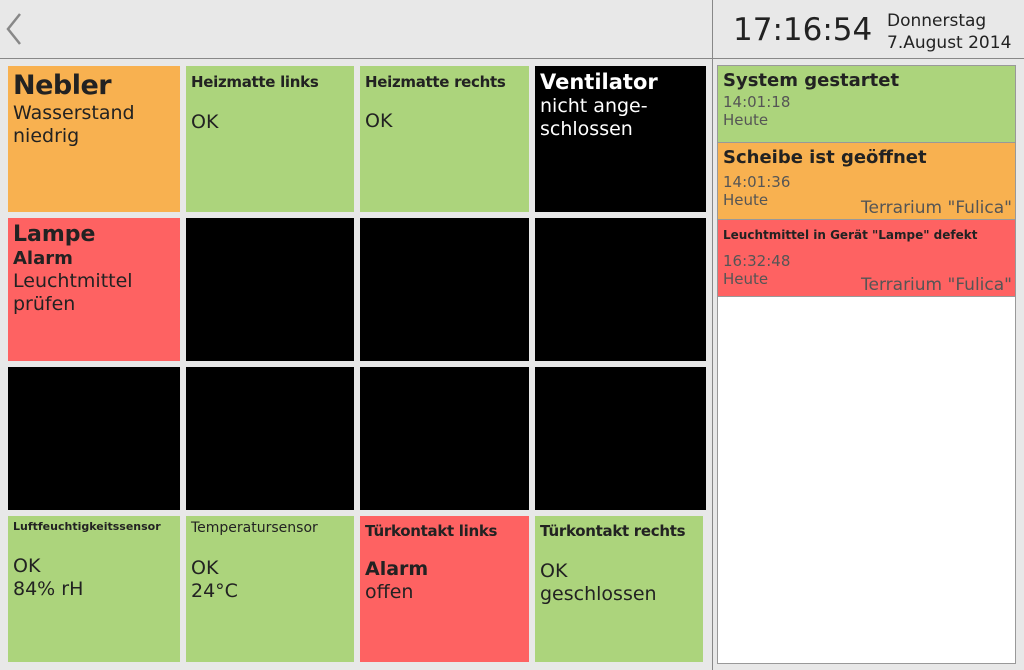 The width and height of the screenshot is (1024, 670). I want to click on divider, so click(712, 335).